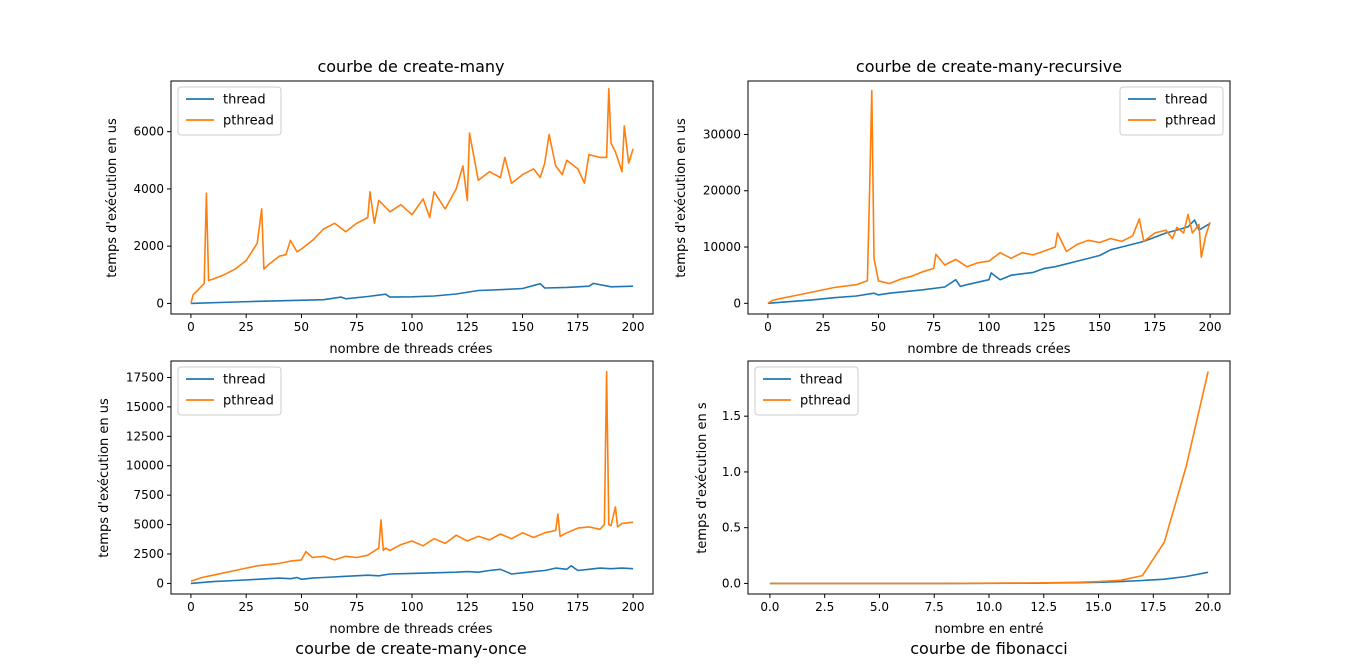 The width and height of the screenshot is (1366, 666). Describe the element at coordinates (988, 629) in the screenshot. I see `x-axis-label: nombre en entré` at that location.